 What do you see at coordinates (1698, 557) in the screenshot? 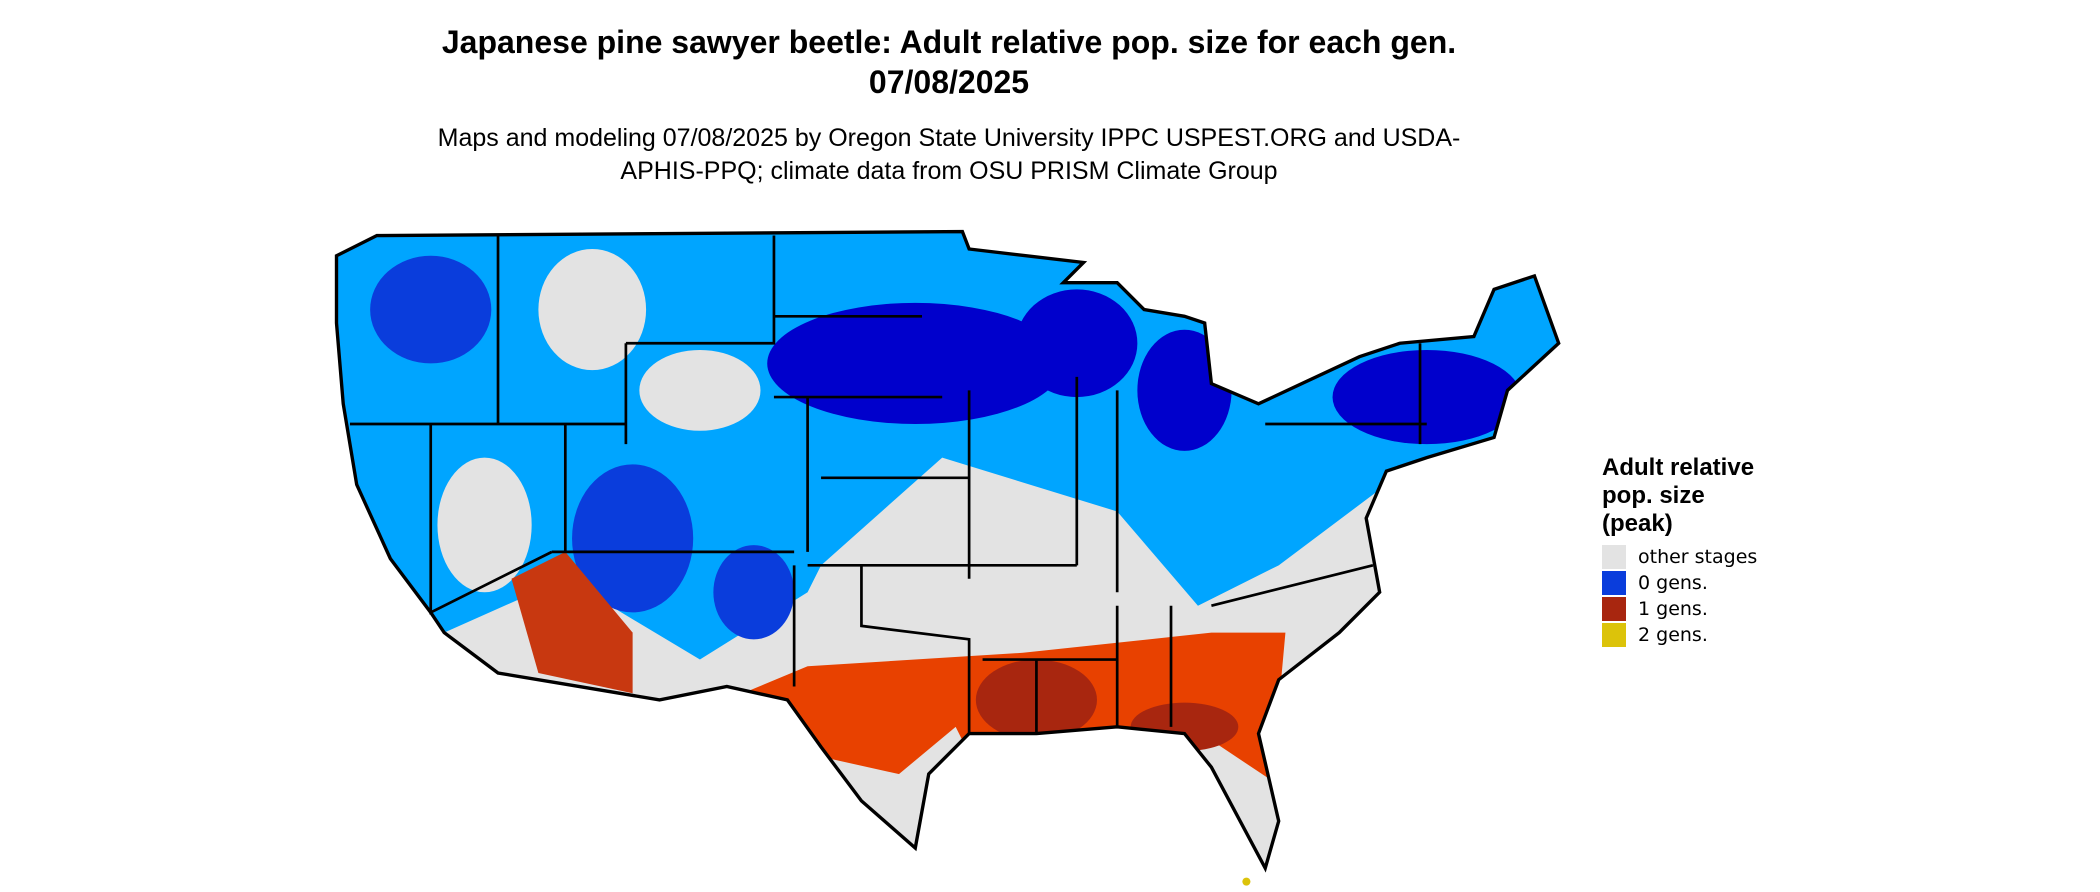
I see `legend-label: other stages` at bounding box center [1698, 557].